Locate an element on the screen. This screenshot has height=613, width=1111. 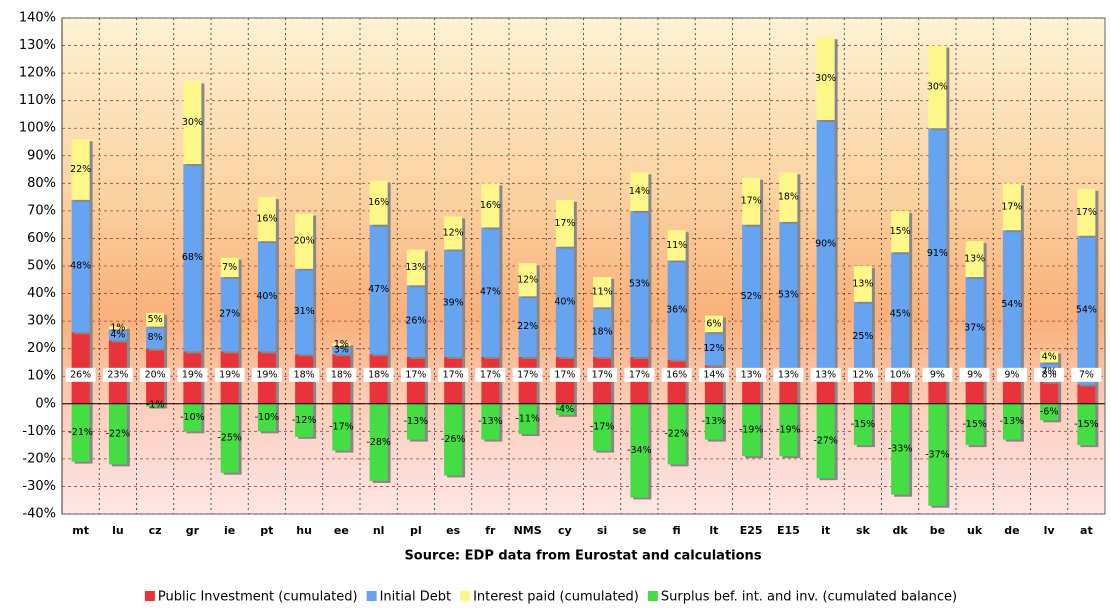
x-tick-label: hu is located at coordinates (304, 530).